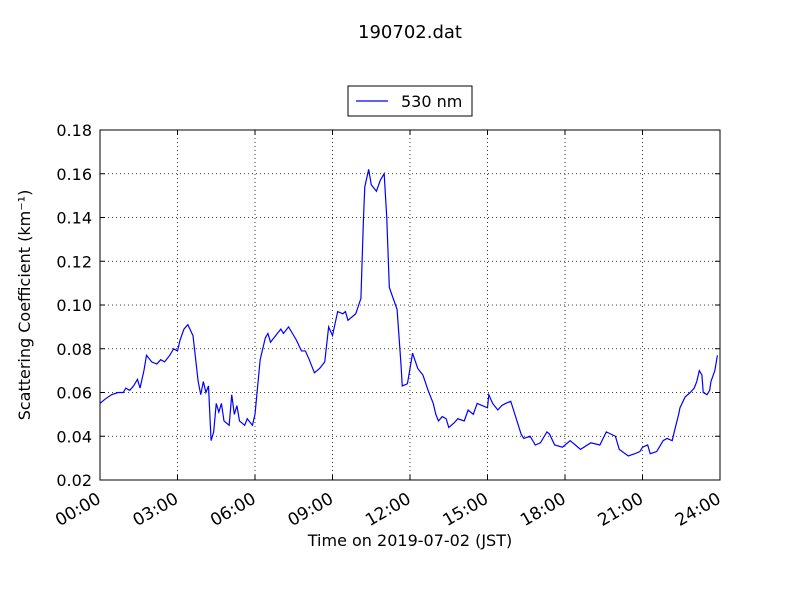 The image size is (800, 604). What do you see at coordinates (74, 349) in the screenshot?
I see `y-tick-label: 0.08` at bounding box center [74, 349].